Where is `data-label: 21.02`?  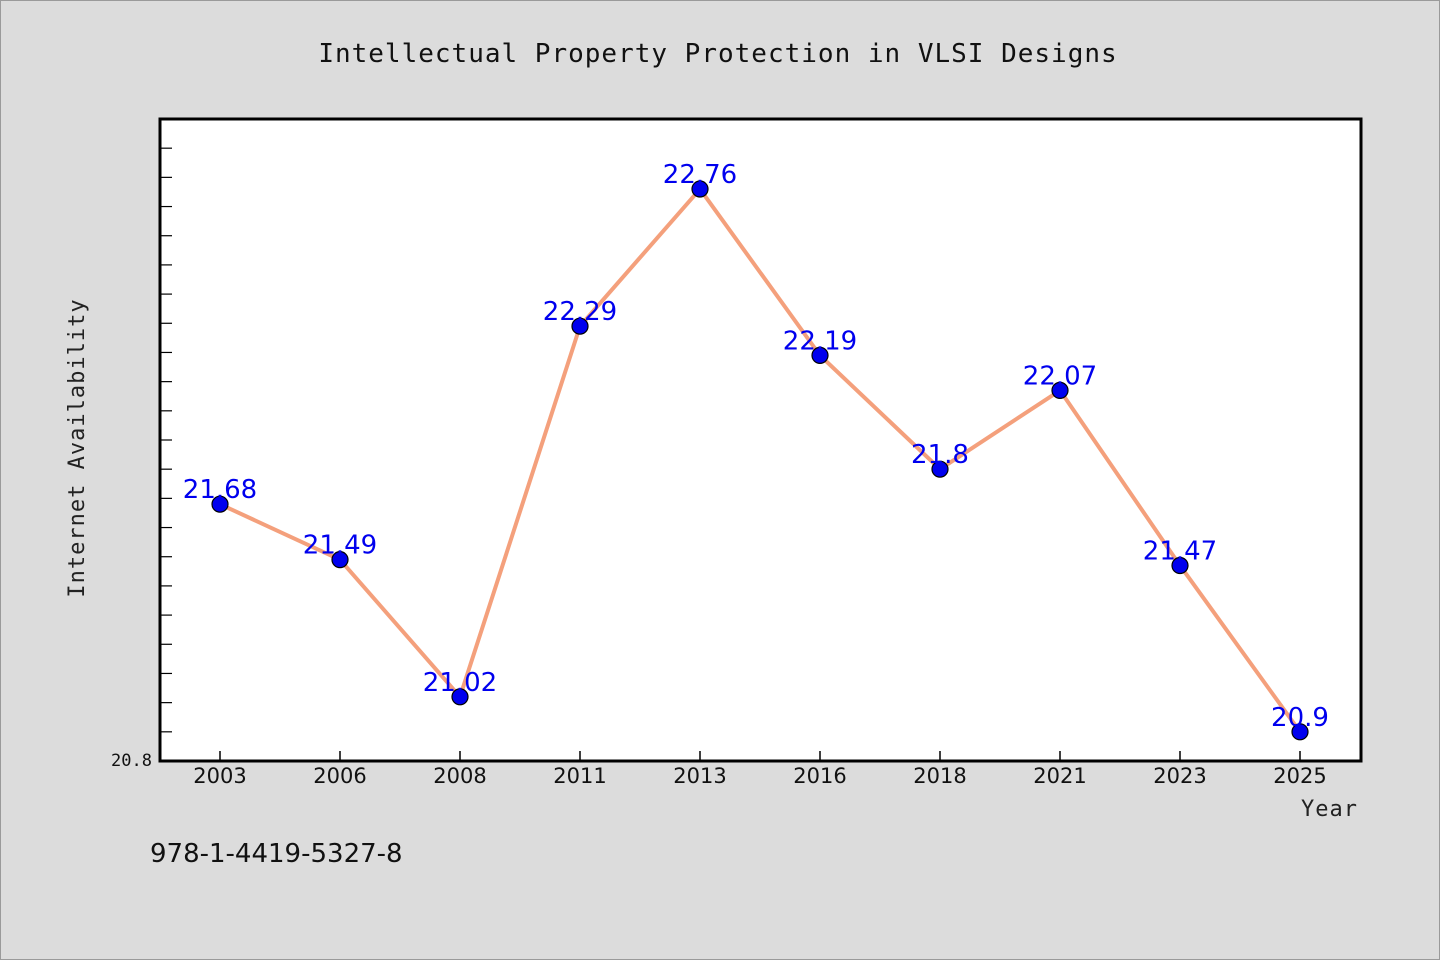 data-label: 21.02 is located at coordinates (460, 683).